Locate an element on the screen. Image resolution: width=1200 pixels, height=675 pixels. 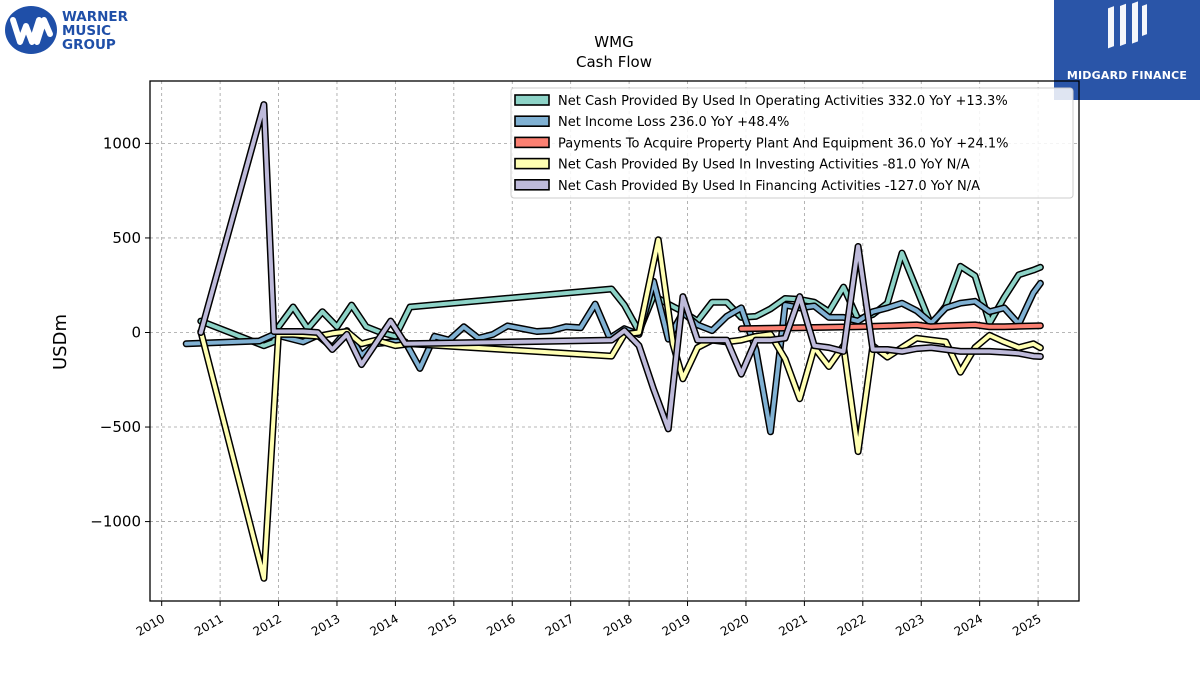
x-tick-label: 2013 is located at coordinates (325, 624).